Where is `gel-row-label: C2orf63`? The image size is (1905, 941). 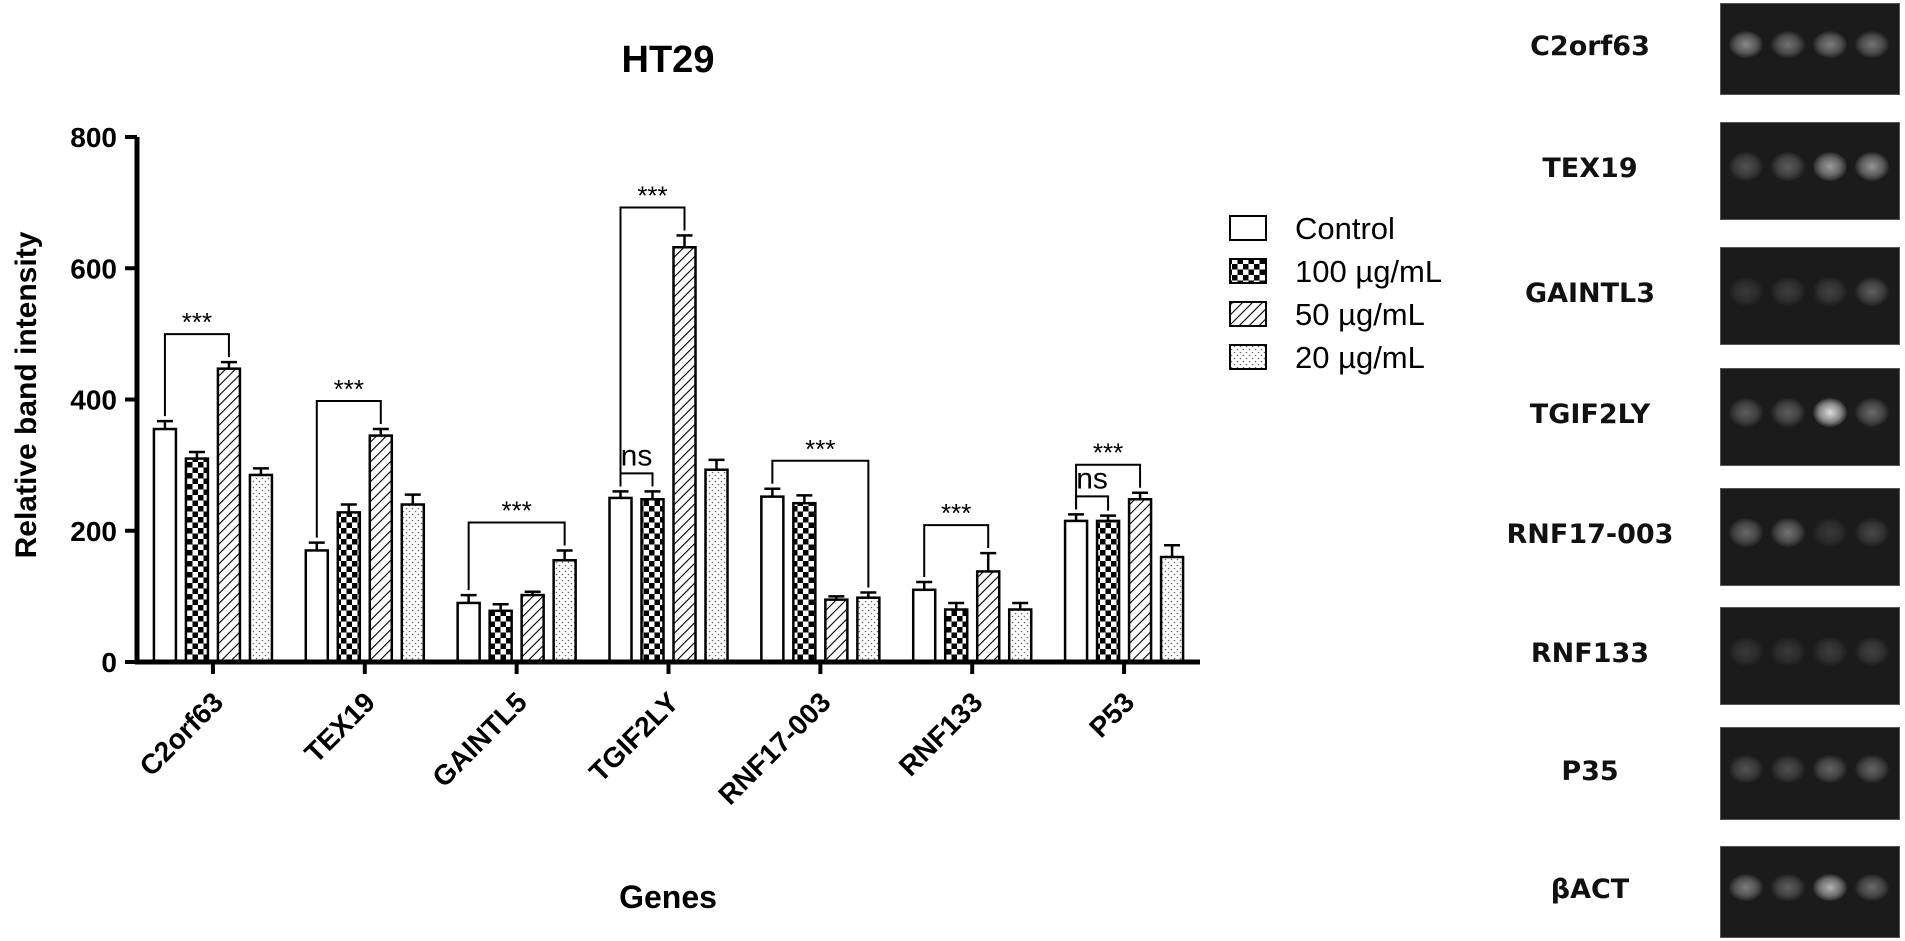
gel-row-label: C2orf63 is located at coordinates (1590, 46).